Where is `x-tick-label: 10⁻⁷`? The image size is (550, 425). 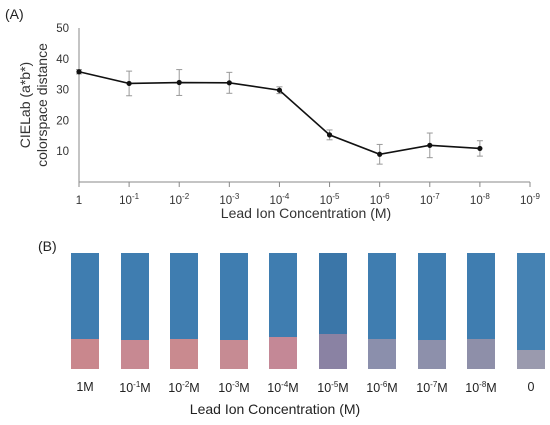
x-tick-label: 10⁻⁷ is located at coordinates (430, 199).